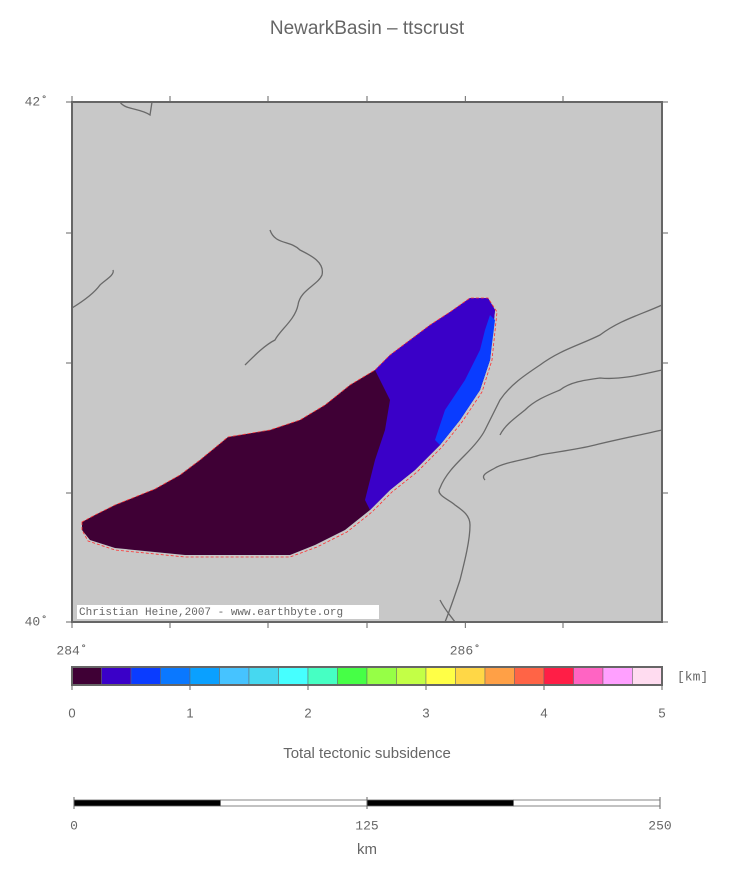 This screenshot has height=876, width=731. Describe the element at coordinates (211, 613) in the screenshot. I see `credit: Christian Heine,2007 - www.earthbyte.org` at that location.